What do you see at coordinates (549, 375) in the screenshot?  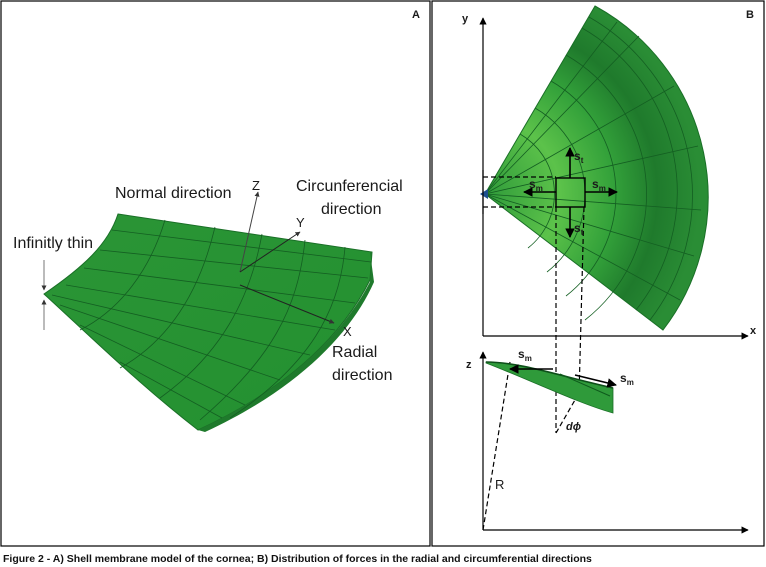 I see `side-profile-edge` at bounding box center [549, 375].